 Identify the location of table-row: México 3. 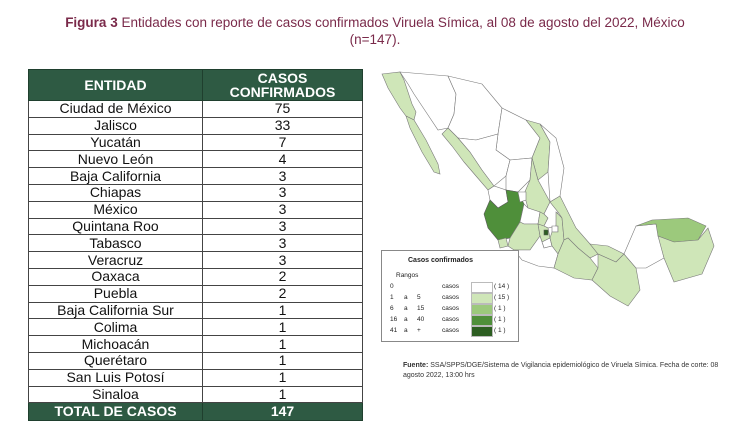
(195, 209).